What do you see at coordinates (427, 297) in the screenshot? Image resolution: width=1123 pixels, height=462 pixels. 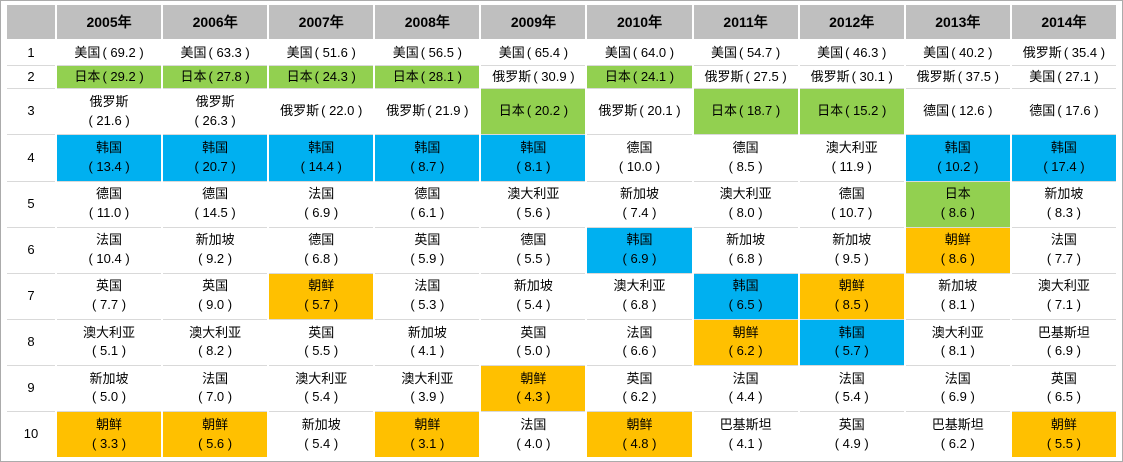 I see `table-cell: 法国 5.3` at bounding box center [427, 297].